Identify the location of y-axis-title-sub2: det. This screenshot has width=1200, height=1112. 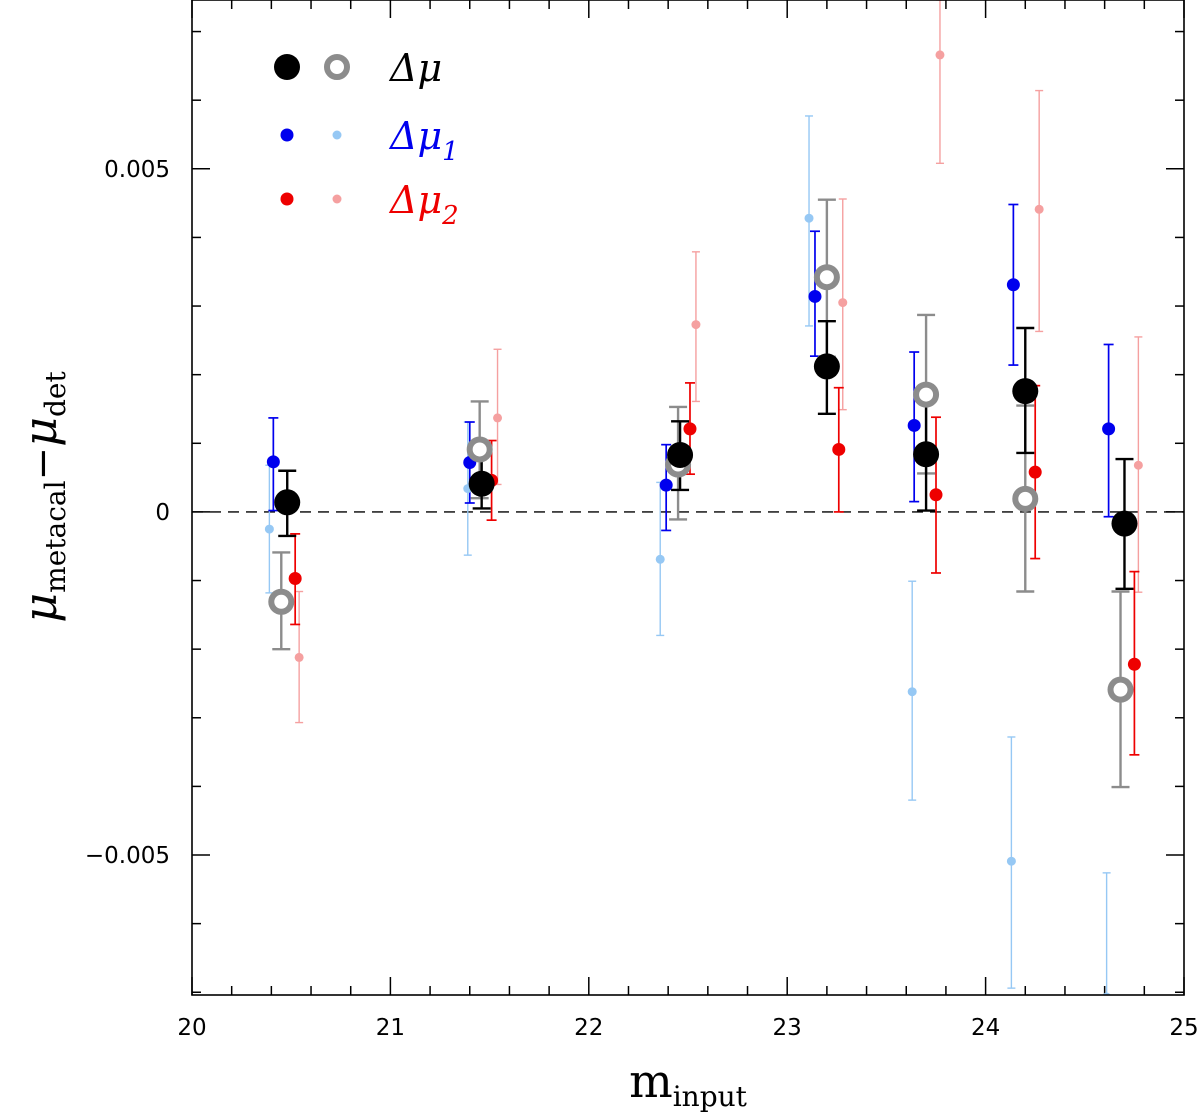
(55, 394).